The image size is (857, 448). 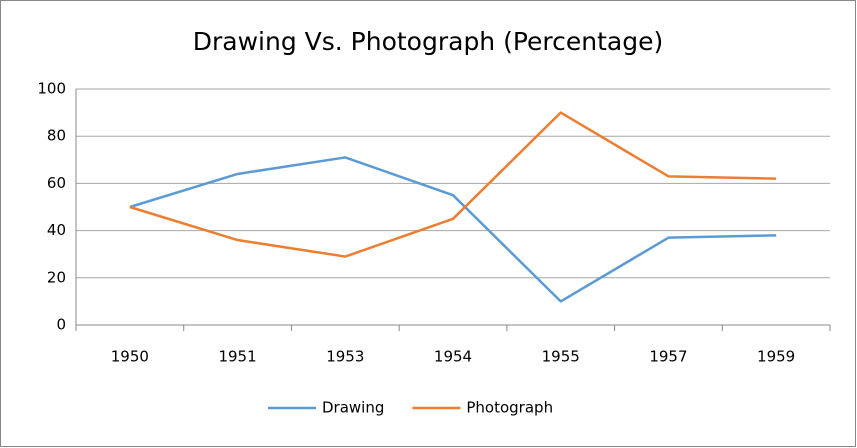 I want to click on x-tick-label: 1959, so click(x=776, y=357).